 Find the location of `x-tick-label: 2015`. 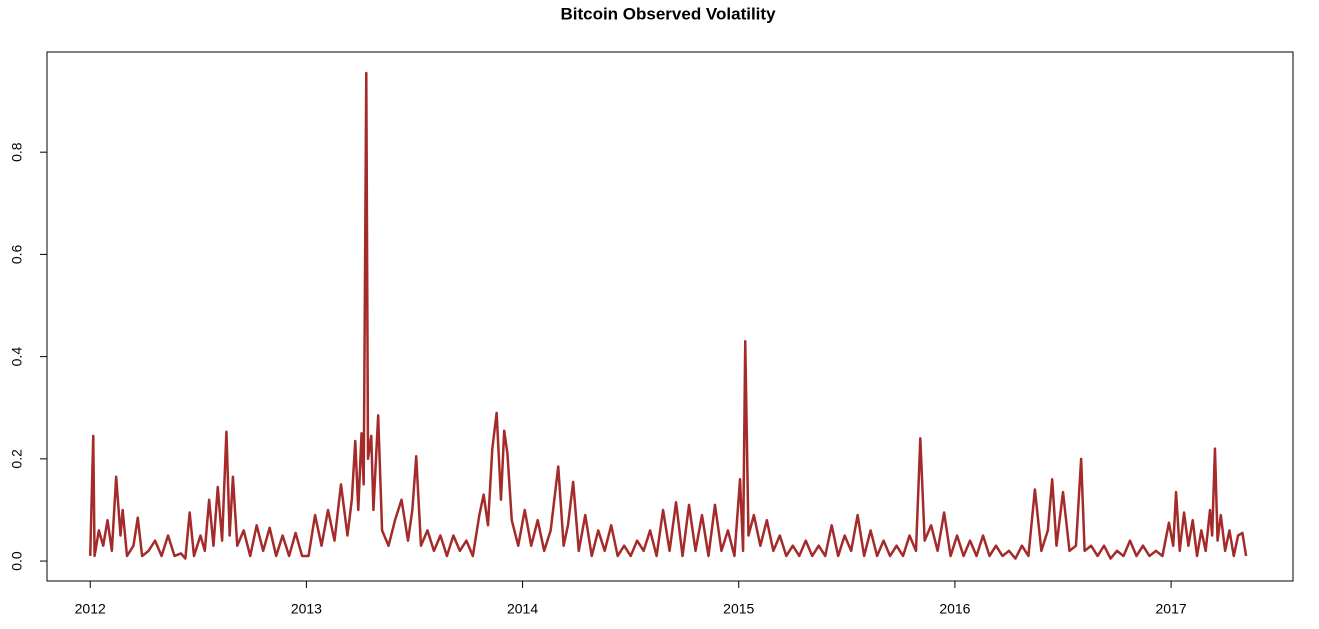

x-tick-label: 2015 is located at coordinates (738, 609).